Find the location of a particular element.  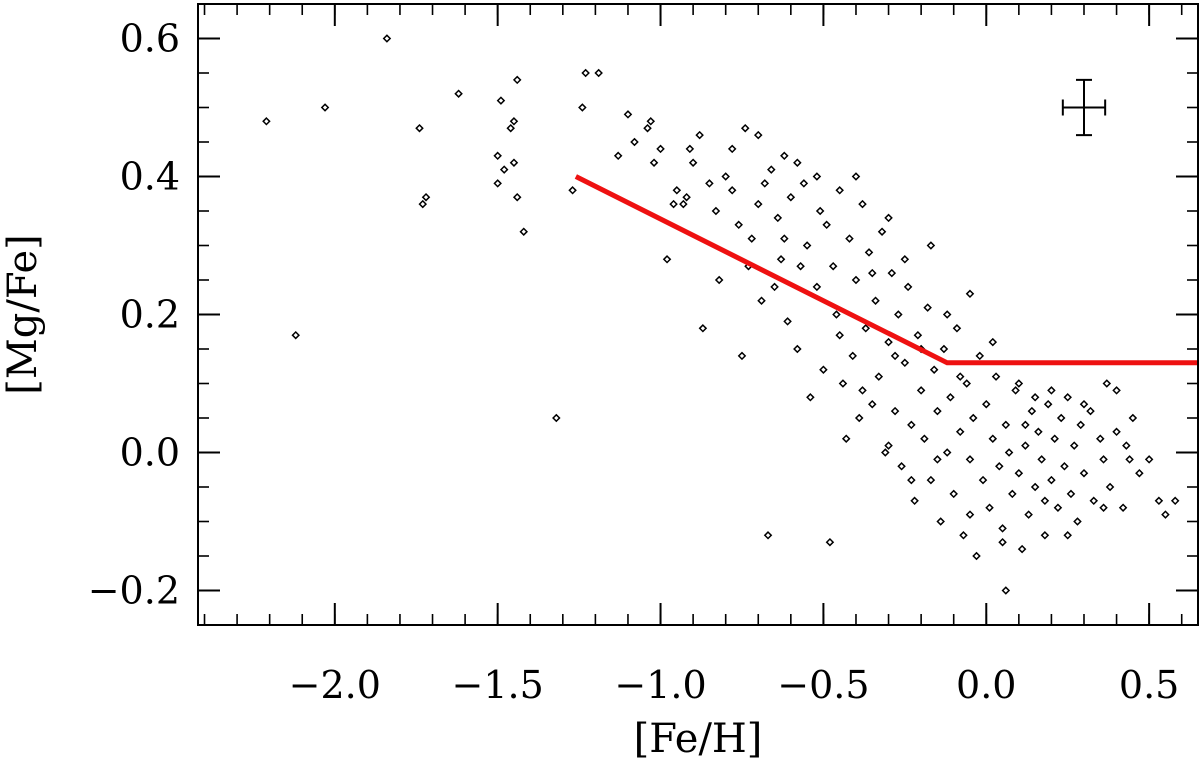

x-tick-label: 0.0 is located at coordinates (986, 685).